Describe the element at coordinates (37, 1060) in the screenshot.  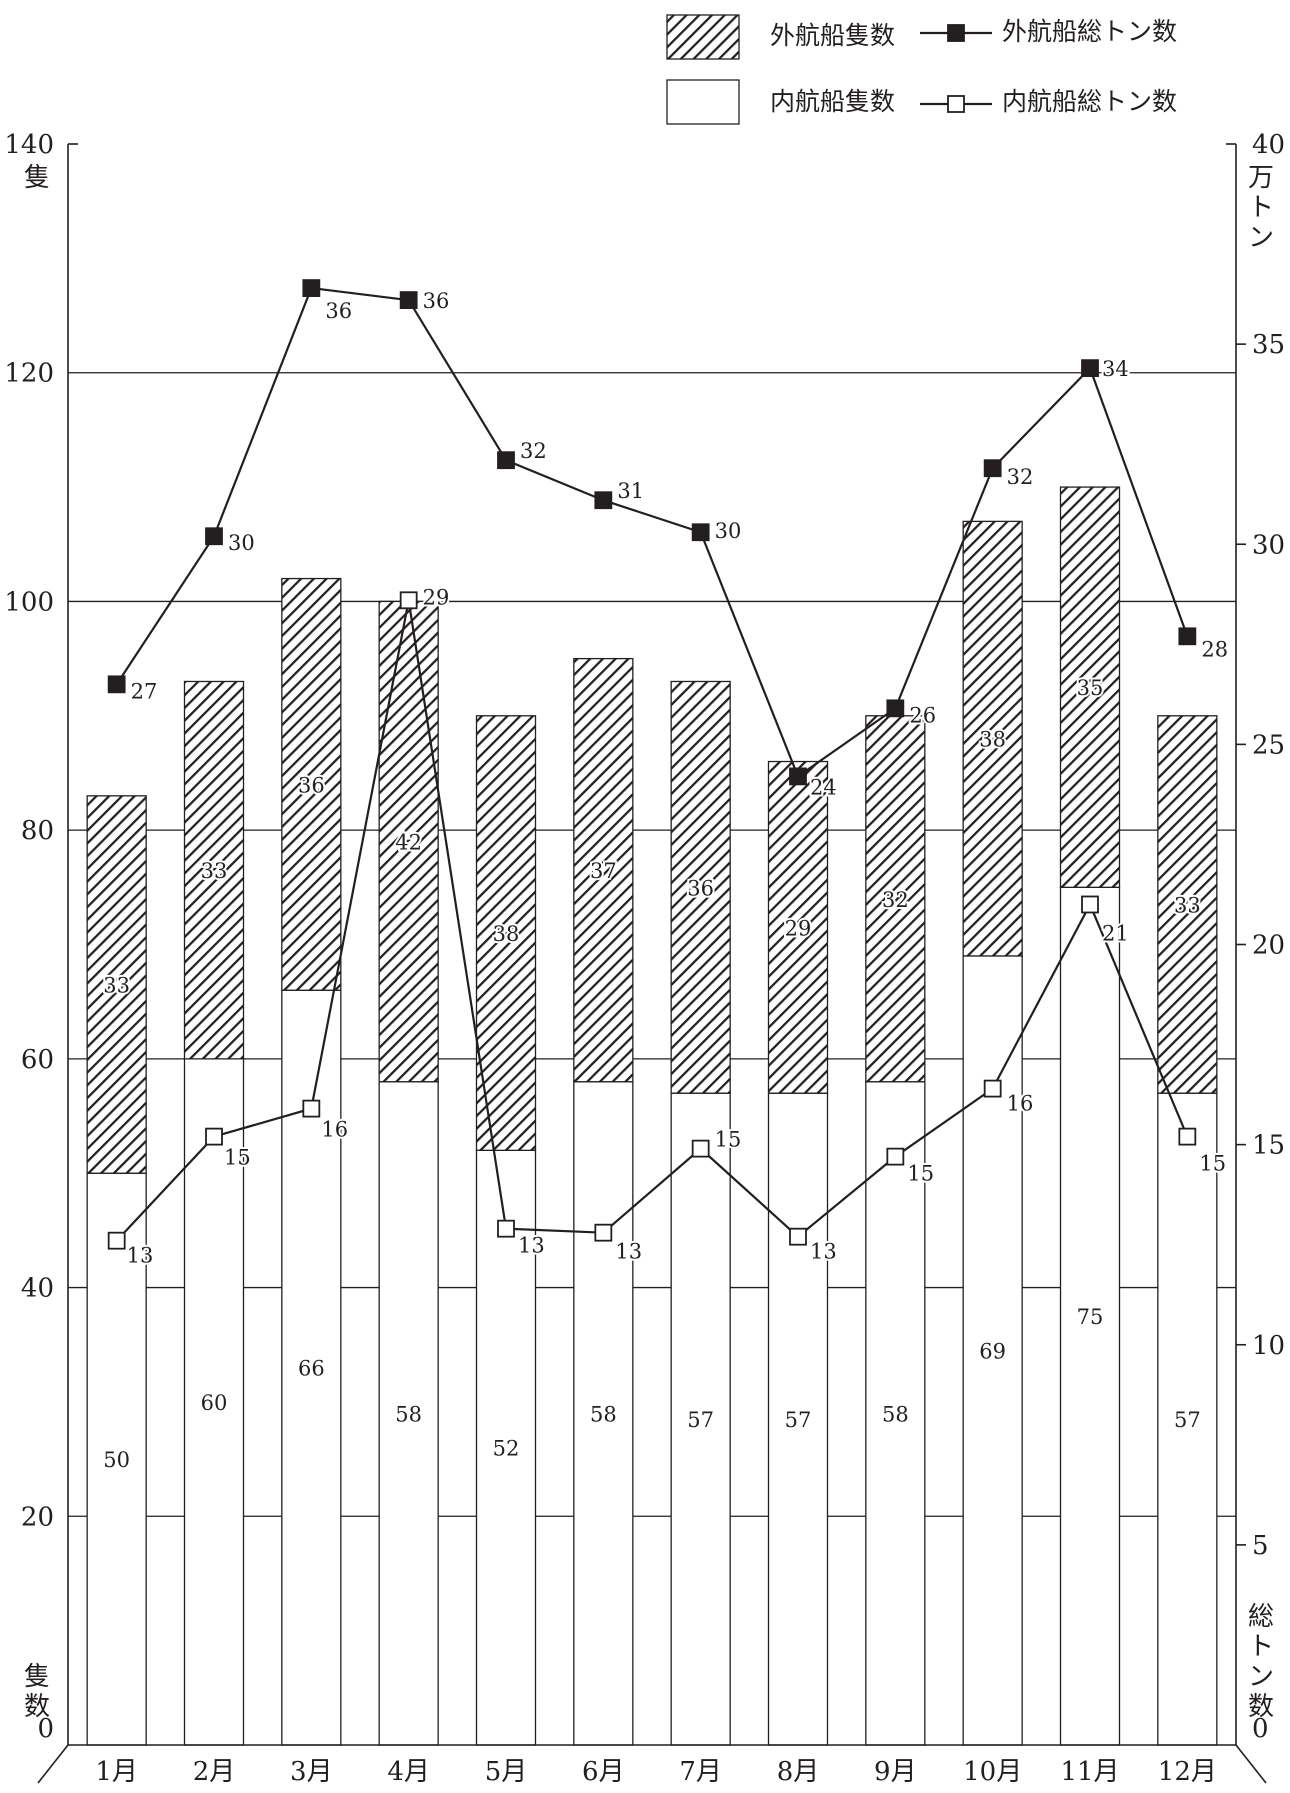
I see `left-tick-label: 60` at that location.